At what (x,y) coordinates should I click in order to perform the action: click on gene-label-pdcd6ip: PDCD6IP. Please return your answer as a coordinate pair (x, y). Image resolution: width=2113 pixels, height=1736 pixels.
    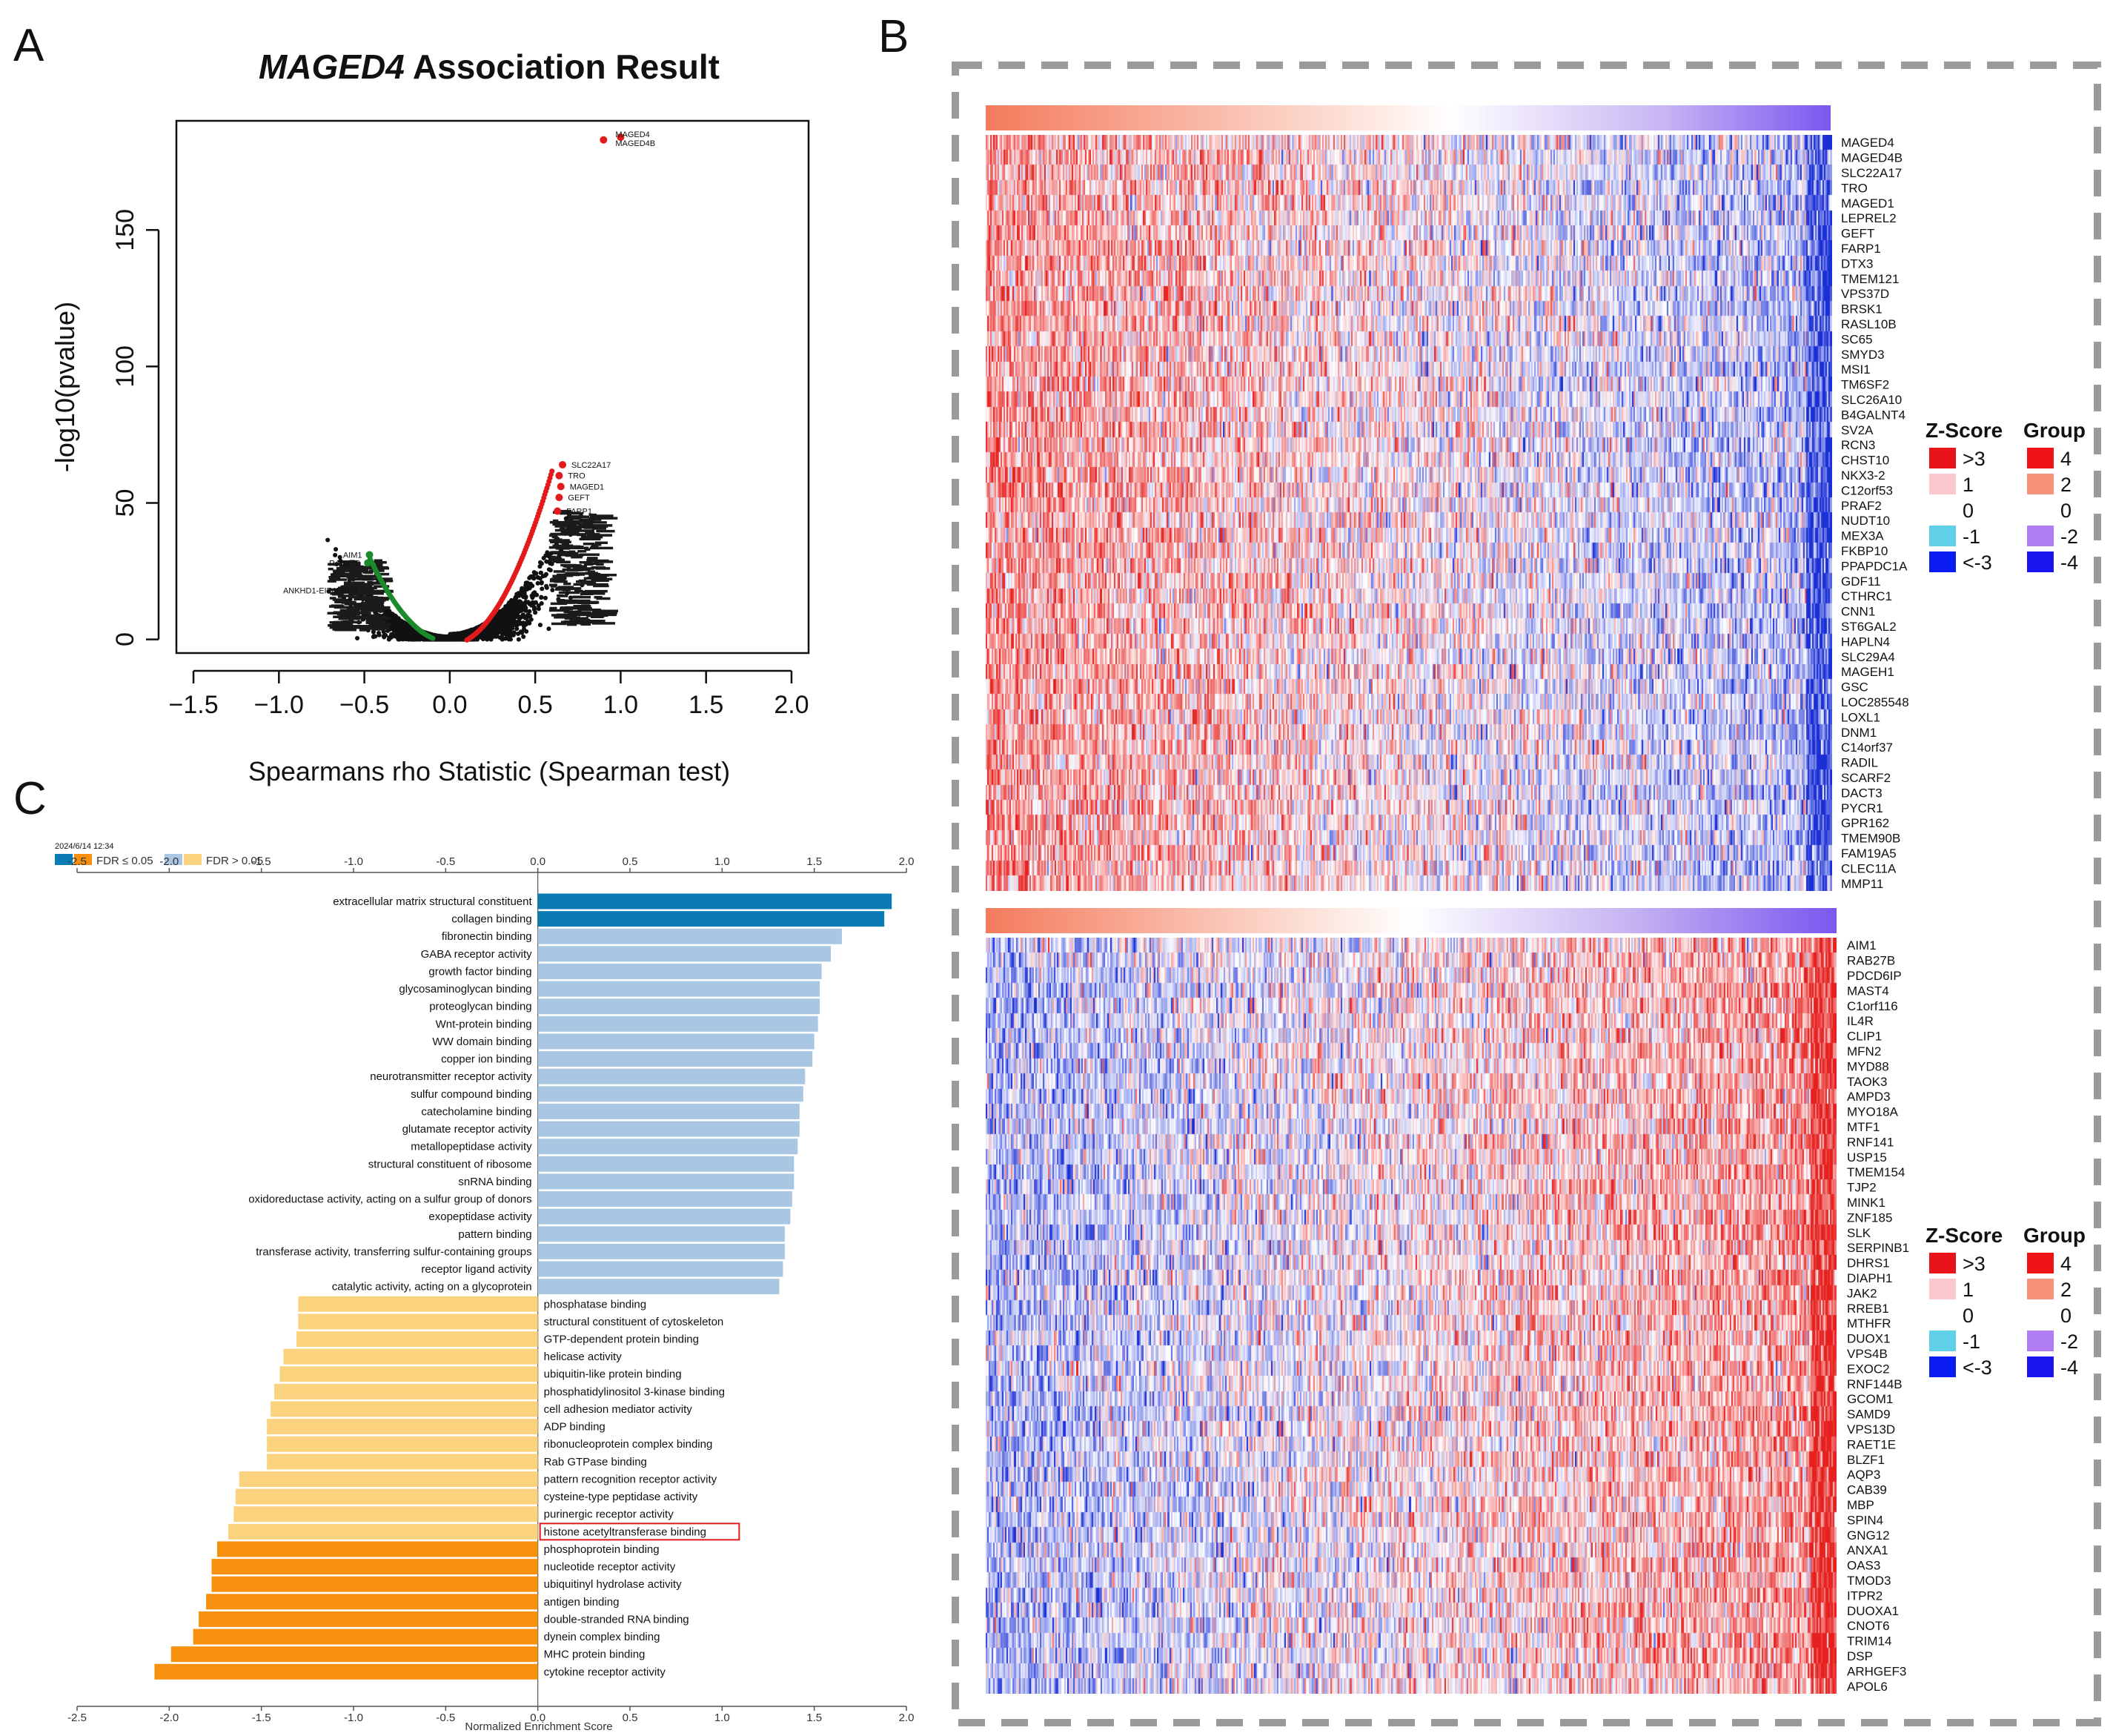
    Looking at the image, I should click on (1874, 976).